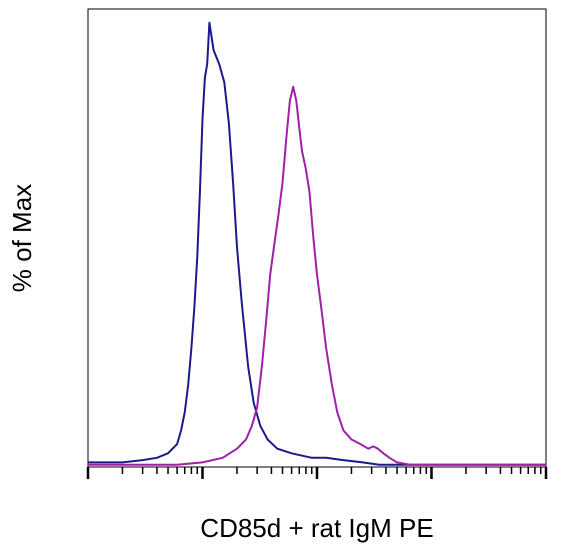  What do you see at coordinates (317, 473) in the screenshot?
I see `x-axis-ticks` at bounding box center [317, 473].